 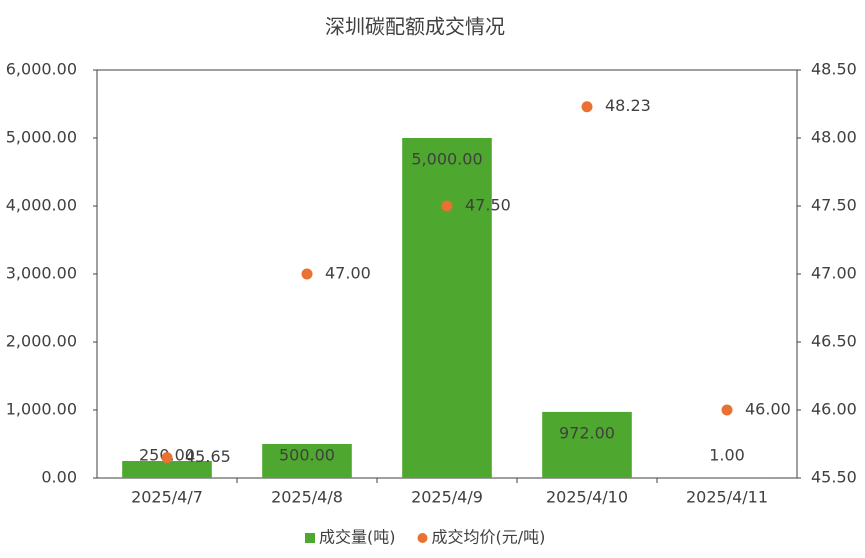 I want to click on y2-tick-label: 45.50, so click(x=834, y=477).